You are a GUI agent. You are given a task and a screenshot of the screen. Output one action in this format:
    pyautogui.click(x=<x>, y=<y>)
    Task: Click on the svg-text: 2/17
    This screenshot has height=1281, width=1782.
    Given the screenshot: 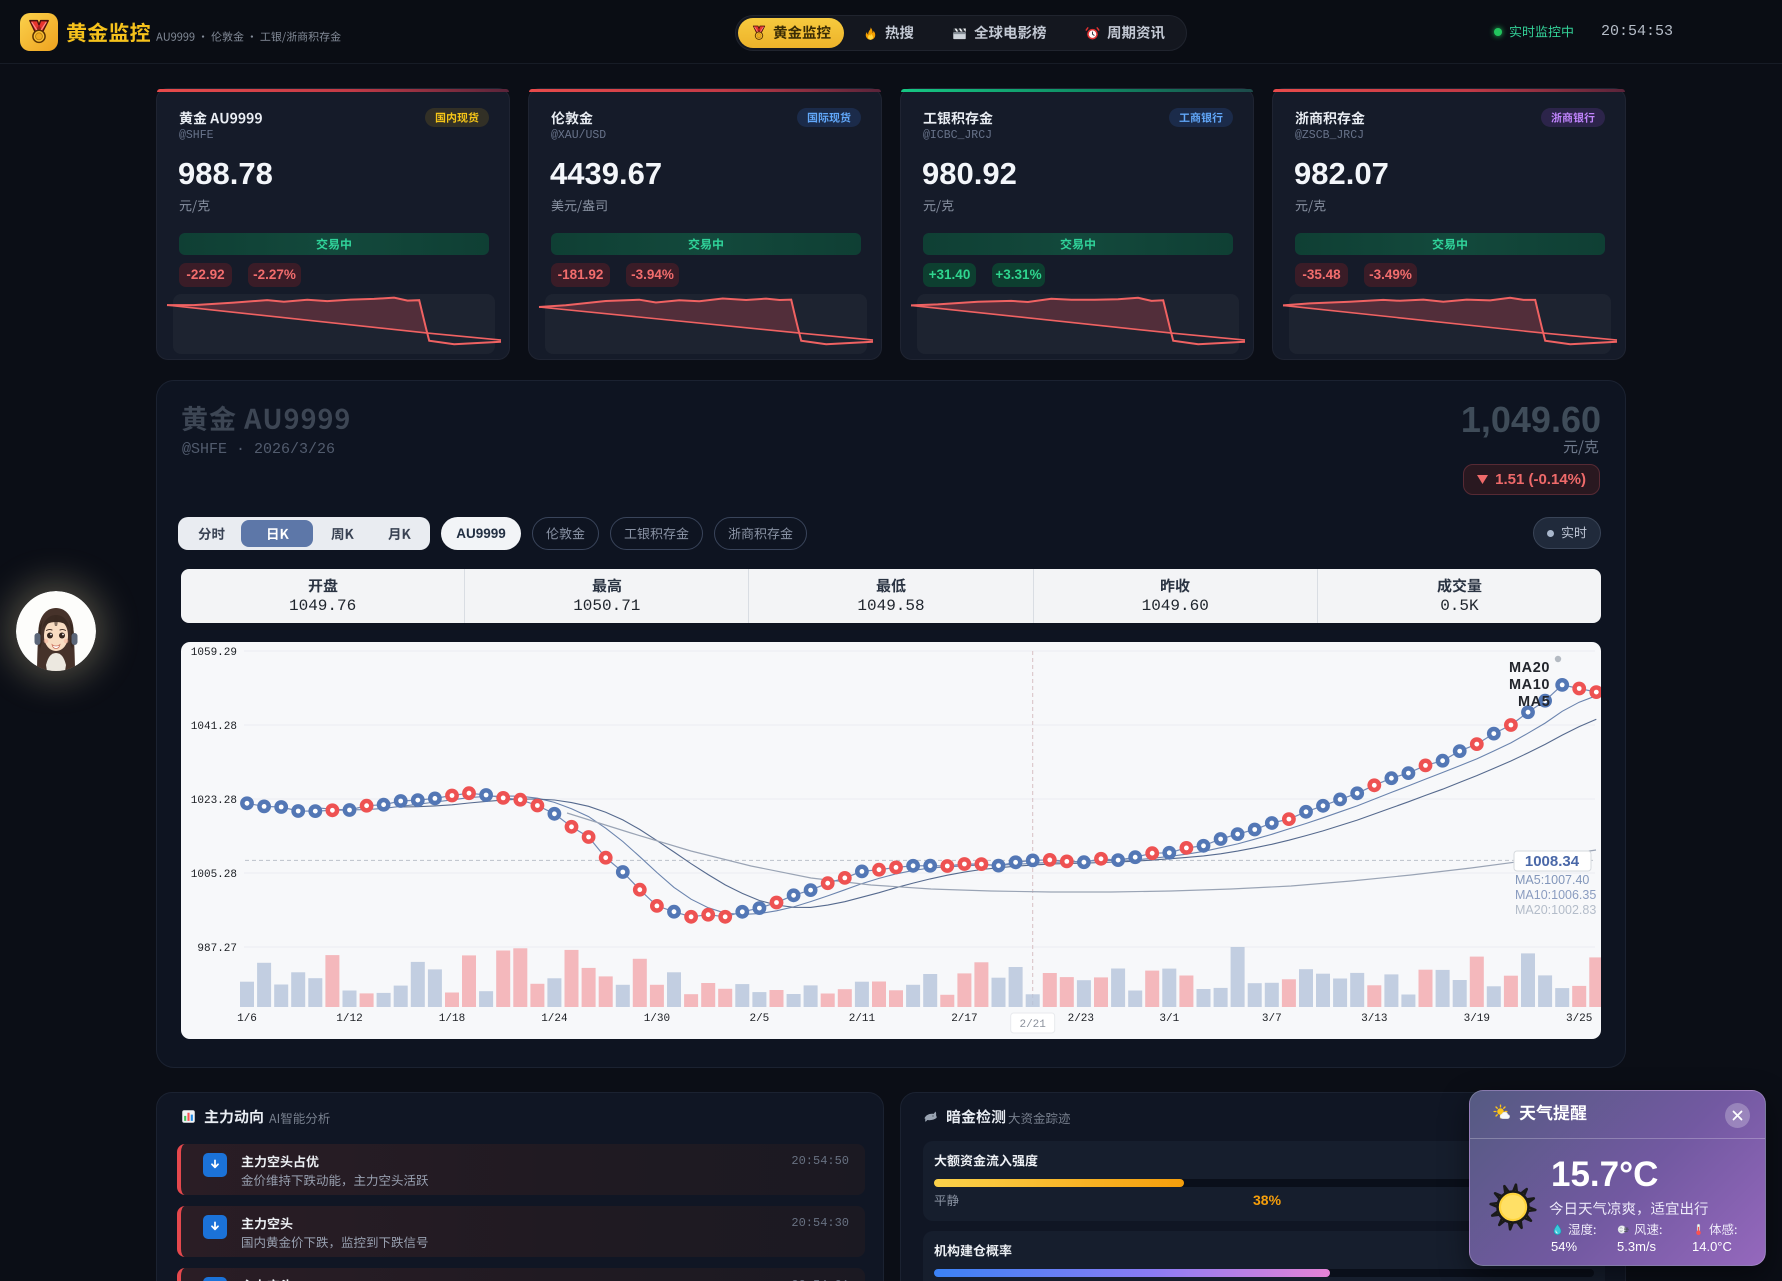 What is the action you would take?
    pyautogui.click(x=964, y=1019)
    